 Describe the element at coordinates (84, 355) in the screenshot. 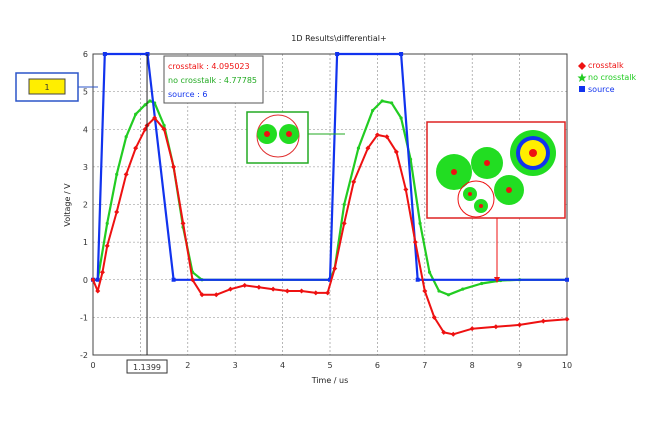

I see `y-tick-label-0: -2` at that location.